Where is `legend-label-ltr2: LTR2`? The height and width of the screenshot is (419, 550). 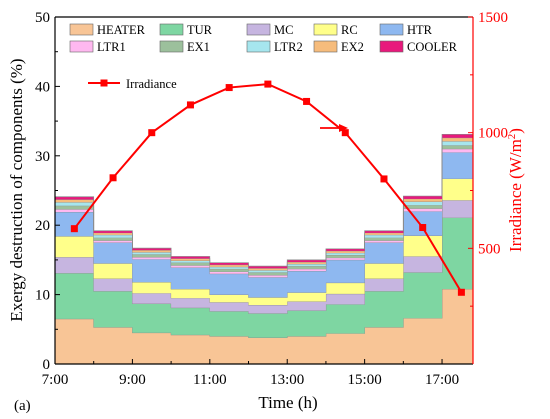
legend-label-ltr2: LTR2 is located at coordinates (288, 47).